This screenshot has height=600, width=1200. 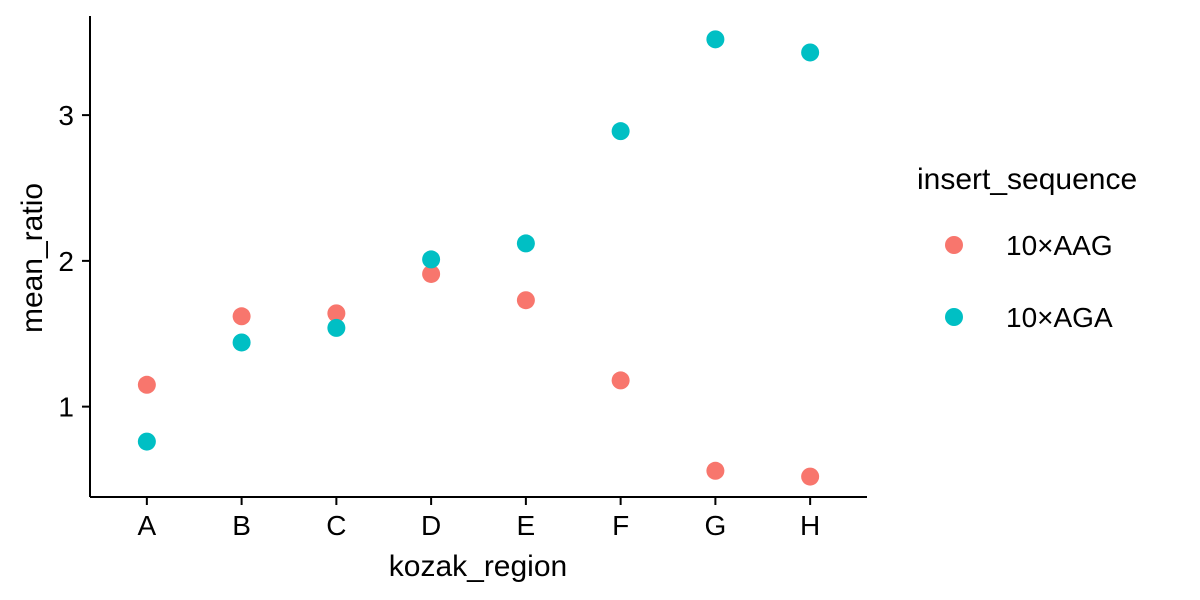 I want to click on x-axis-ticks: A B C D E F G H, so click(x=479, y=519).